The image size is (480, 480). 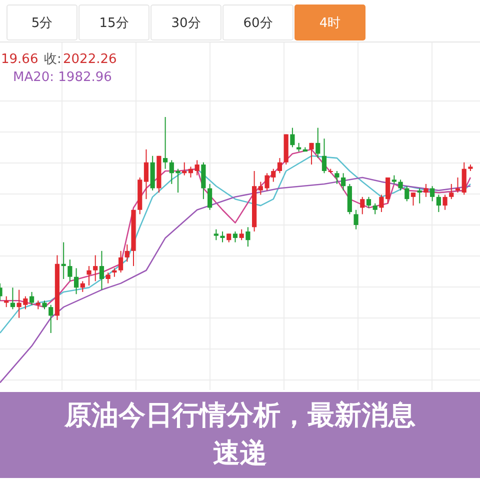 What do you see at coordinates (53, 59) in the screenshot?
I see `text: 收:` at bounding box center [53, 59].